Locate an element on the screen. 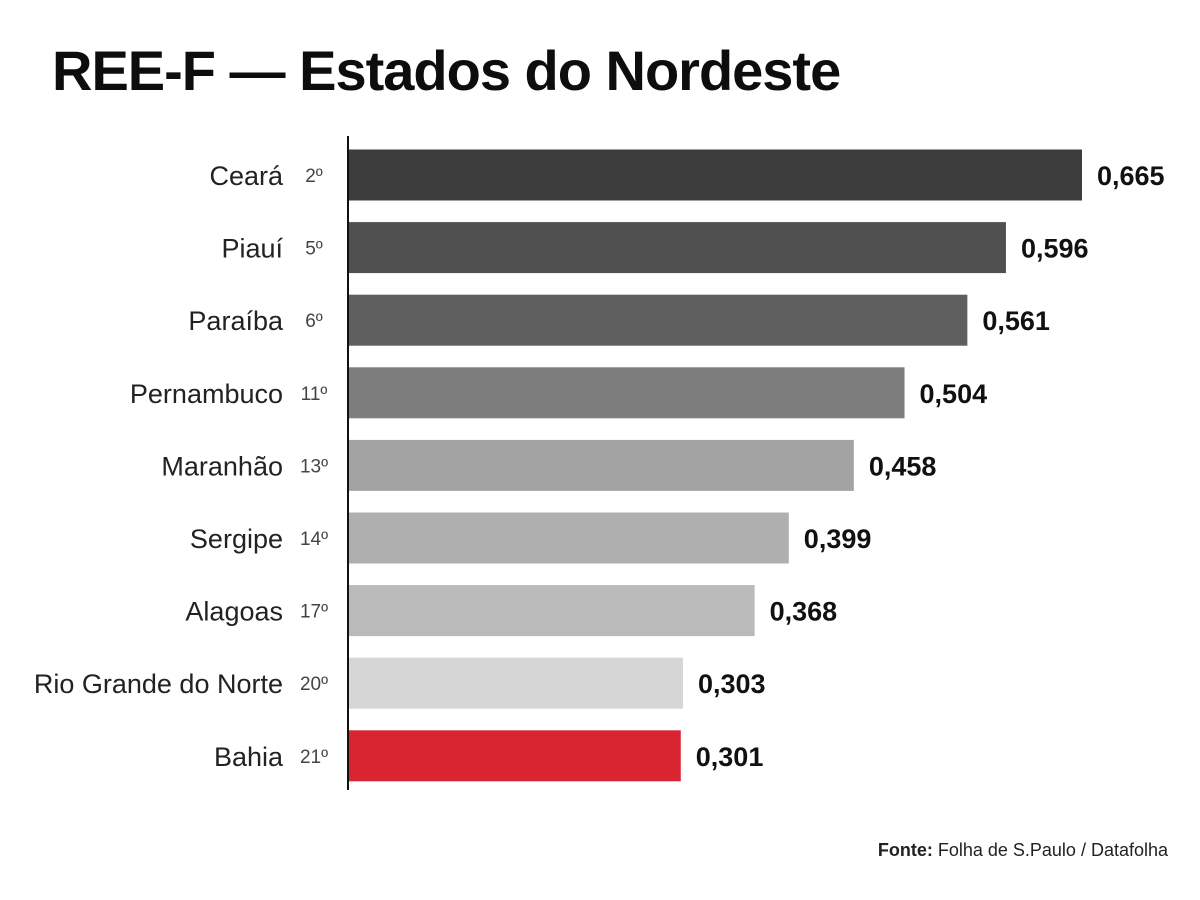 The width and height of the screenshot is (1200, 900). source-text: Folha de S.Paulo / Datafolha is located at coordinates (1052, 850).